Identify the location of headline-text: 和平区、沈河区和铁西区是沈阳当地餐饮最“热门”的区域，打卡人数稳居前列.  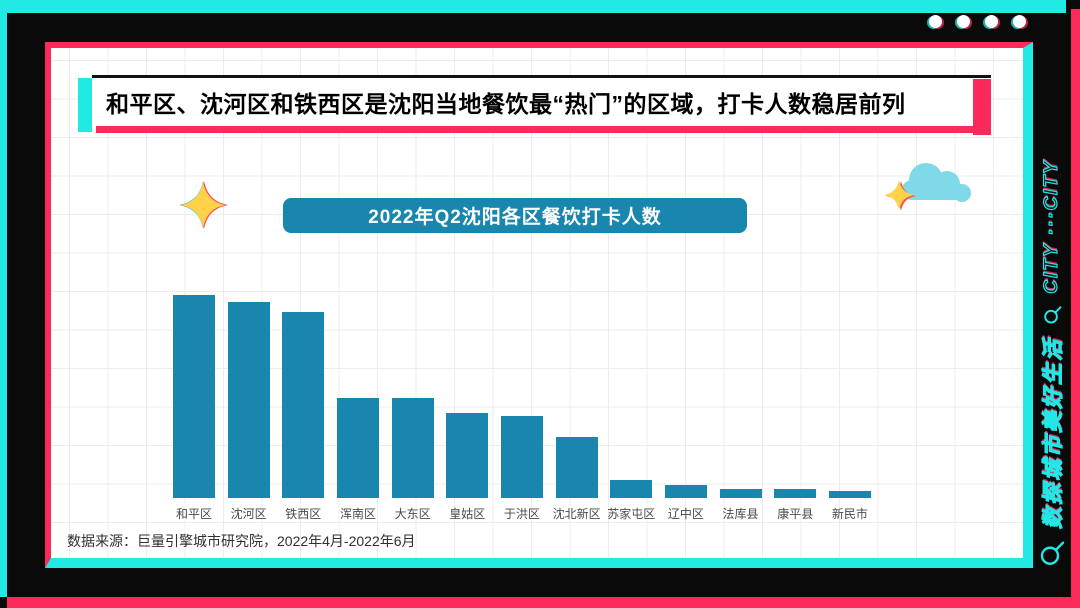
(506, 104).